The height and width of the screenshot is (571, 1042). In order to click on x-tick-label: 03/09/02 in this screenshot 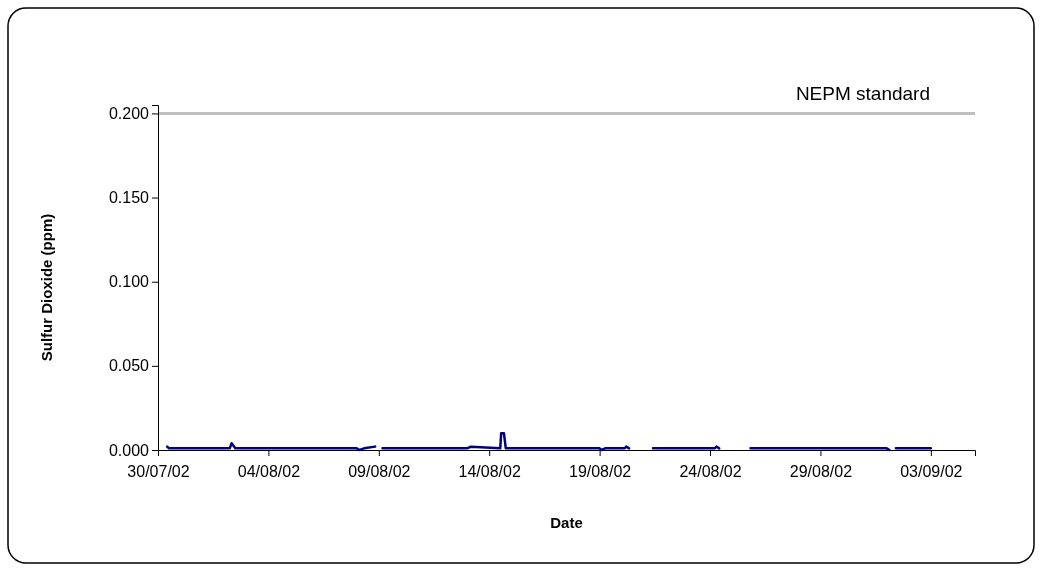, I will do `click(931, 471)`.